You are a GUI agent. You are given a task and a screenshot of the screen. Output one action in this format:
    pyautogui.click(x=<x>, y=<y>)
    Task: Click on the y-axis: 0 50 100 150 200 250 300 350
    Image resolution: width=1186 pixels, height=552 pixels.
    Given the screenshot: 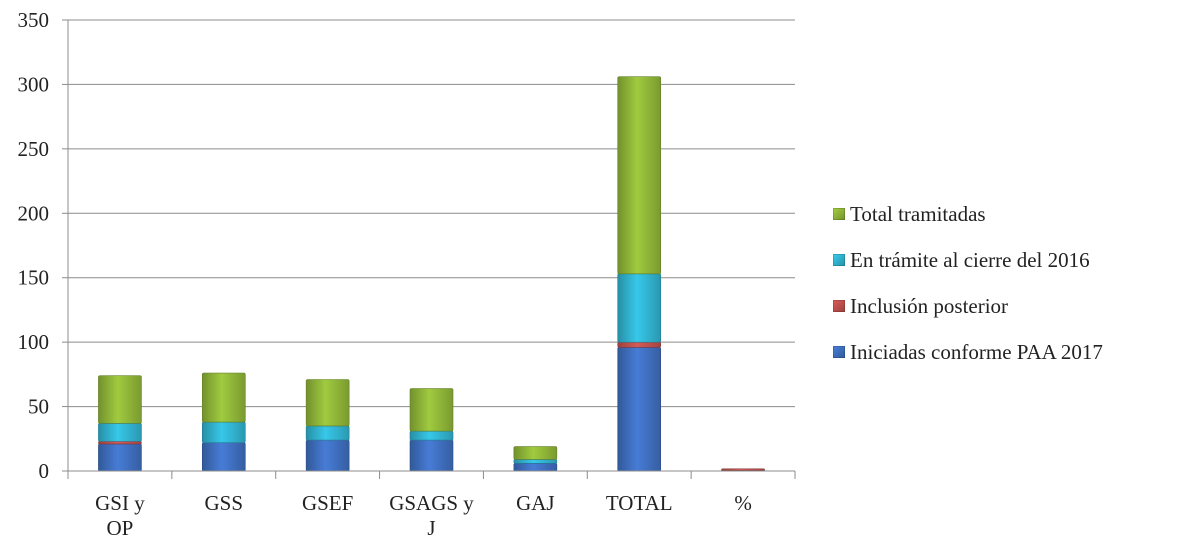 What is the action you would take?
    pyautogui.click(x=43, y=245)
    